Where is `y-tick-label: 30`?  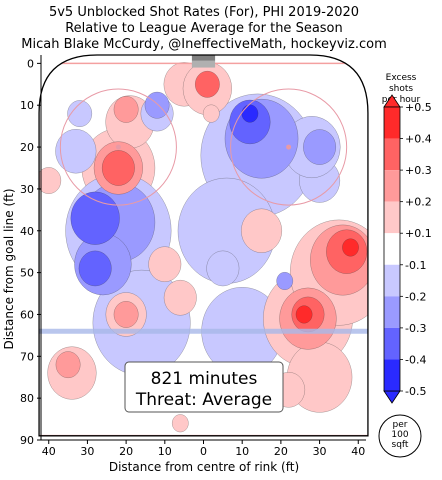
y-tick-label: 30 is located at coordinates (27, 189).